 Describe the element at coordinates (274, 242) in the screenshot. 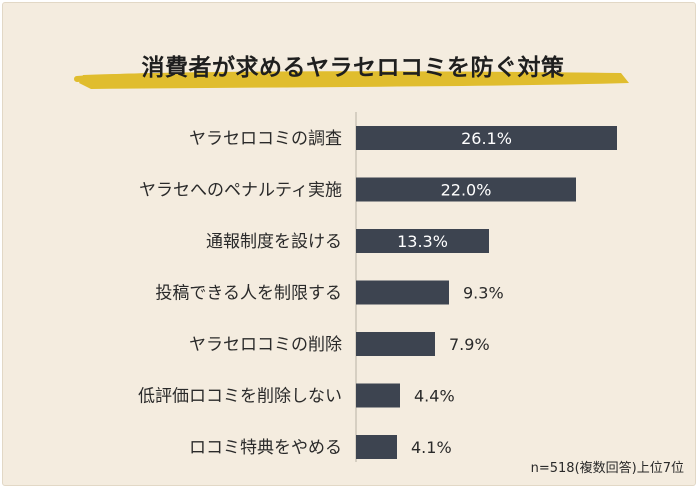

I see `category-label: 通報制度を設ける` at that location.